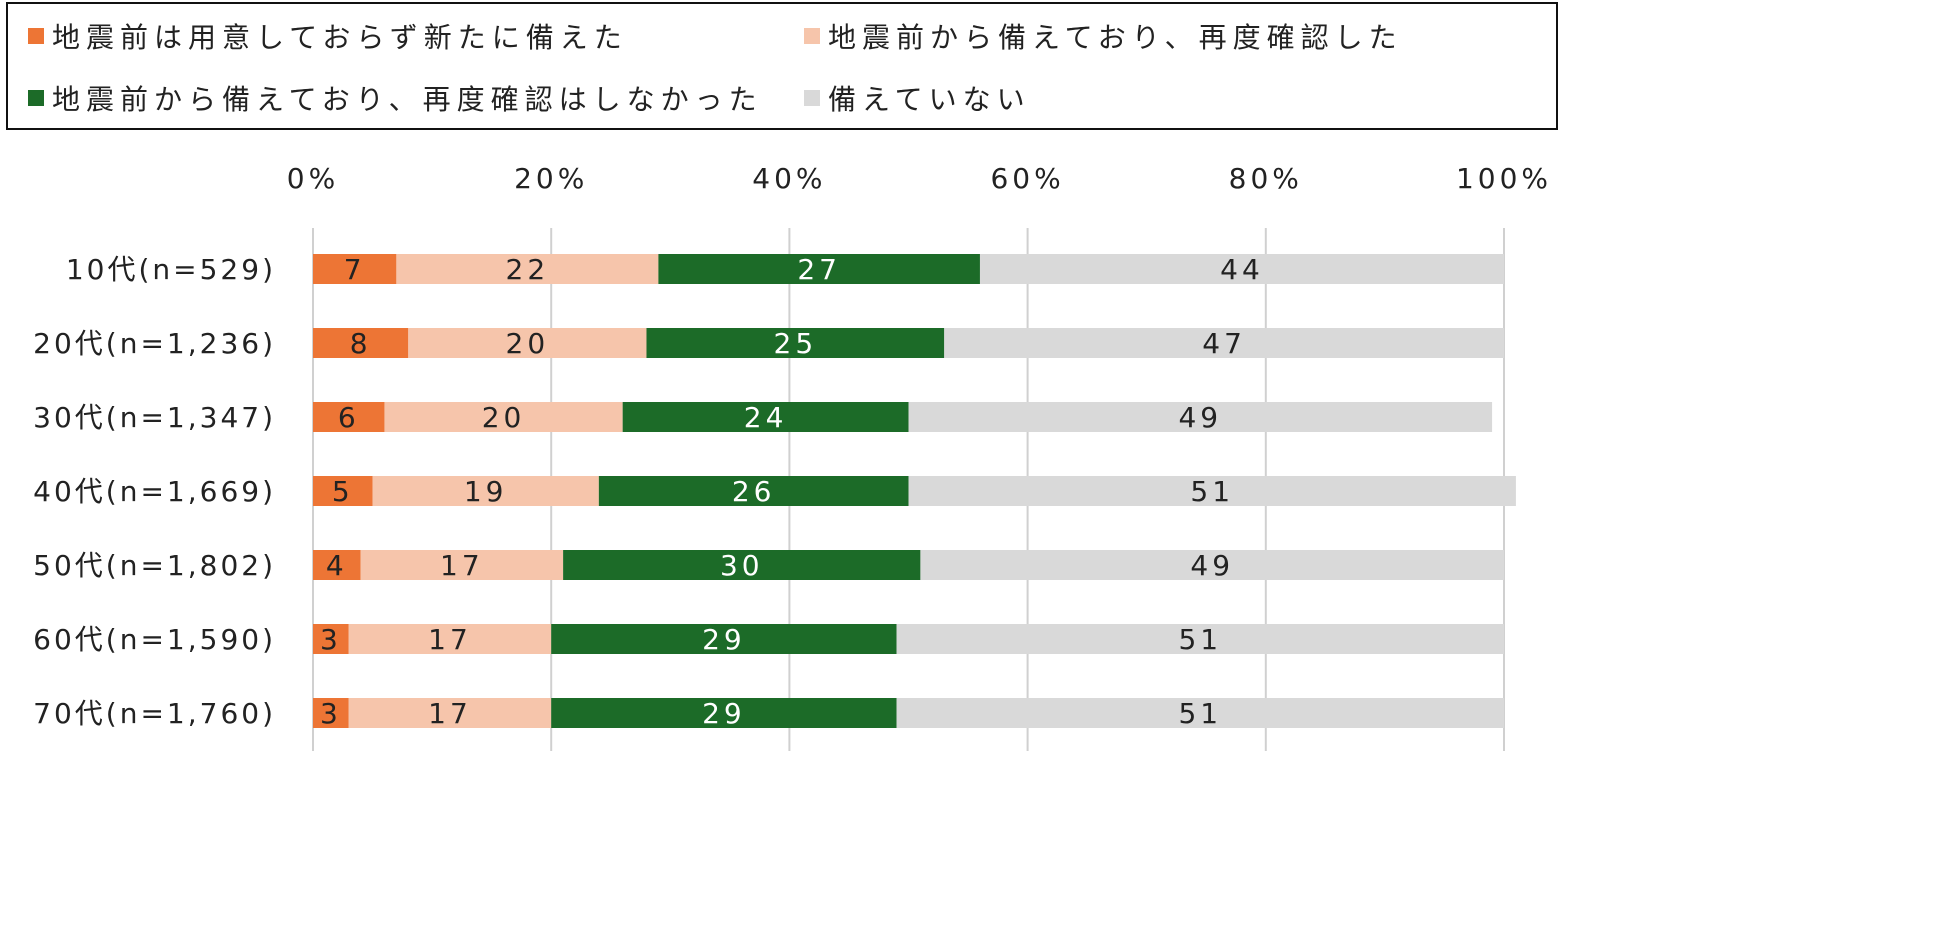 The height and width of the screenshot is (931, 1934). I want to click on category-label: 60代(n=1,590), so click(154, 639).